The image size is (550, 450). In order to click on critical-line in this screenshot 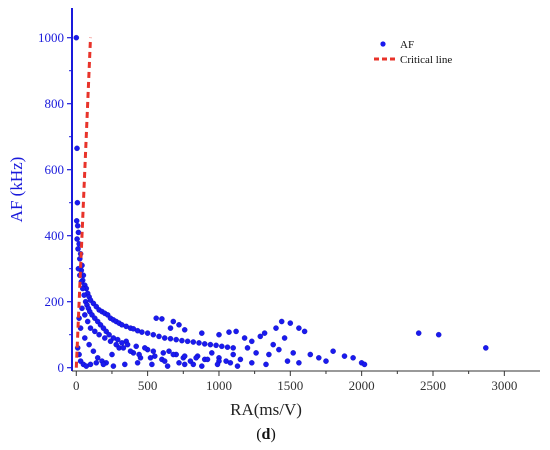, I will do `click(83, 202)`.